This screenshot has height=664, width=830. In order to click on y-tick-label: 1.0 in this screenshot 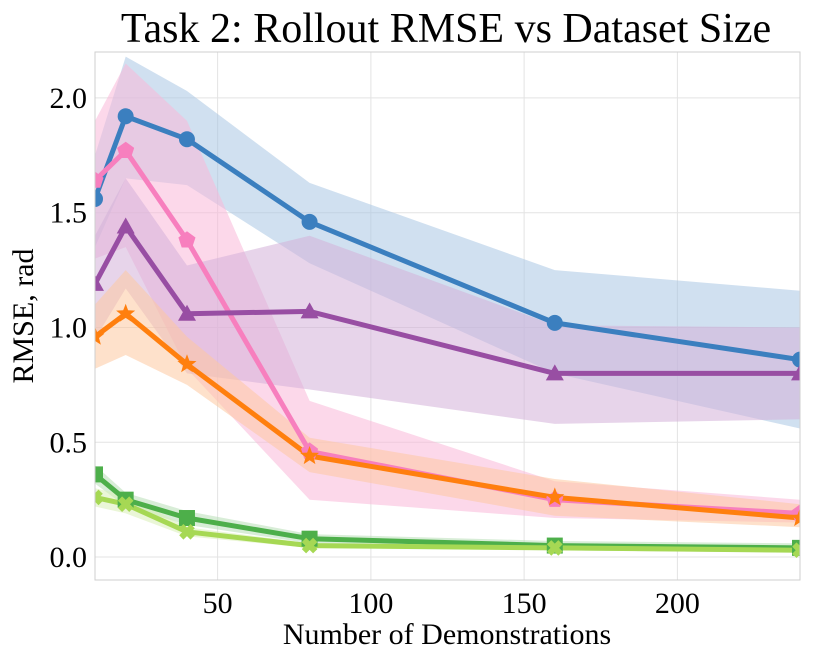, I will do `click(69, 327)`.